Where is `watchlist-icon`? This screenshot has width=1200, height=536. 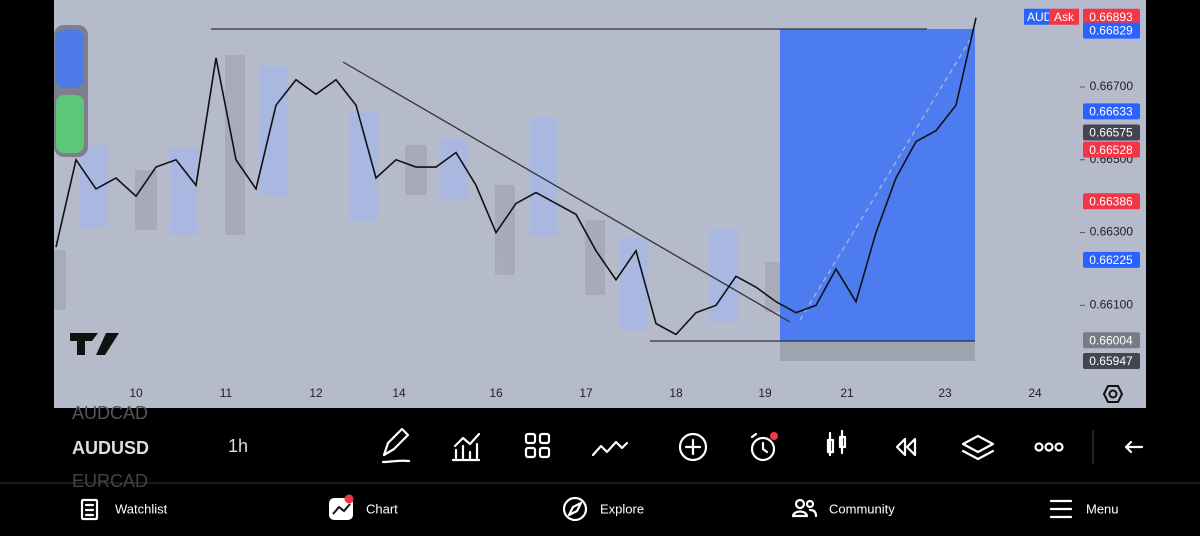
watchlist-icon is located at coordinates (89, 509).